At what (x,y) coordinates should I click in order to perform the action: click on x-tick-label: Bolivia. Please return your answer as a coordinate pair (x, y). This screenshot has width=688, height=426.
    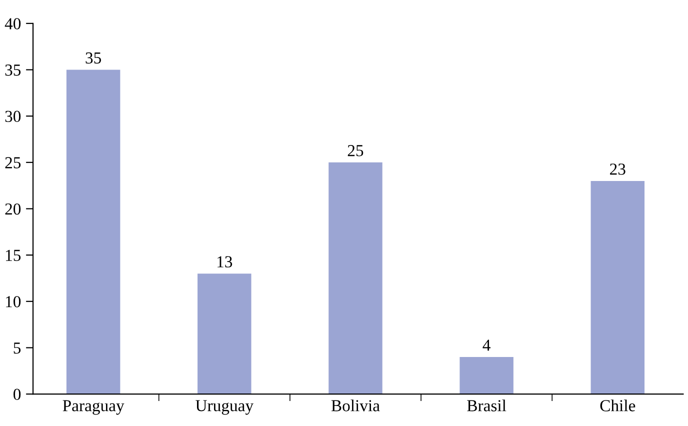
    Looking at the image, I should click on (355, 406).